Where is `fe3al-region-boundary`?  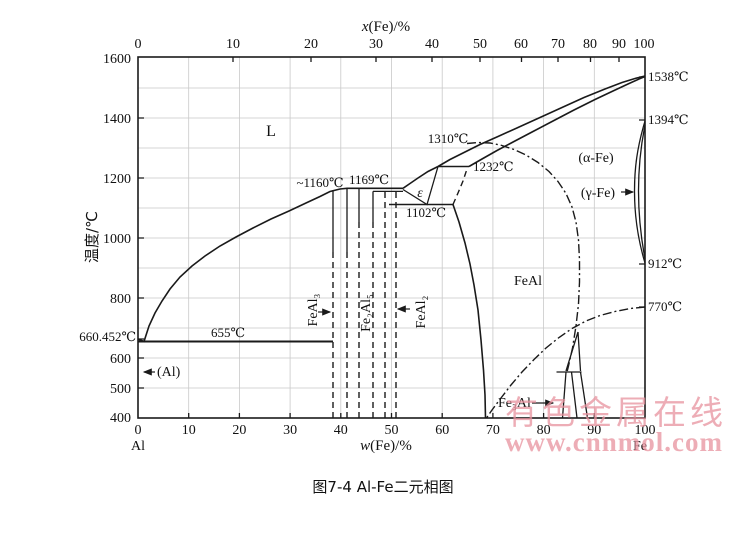 fe3al-region-boundary is located at coordinates (572, 375).